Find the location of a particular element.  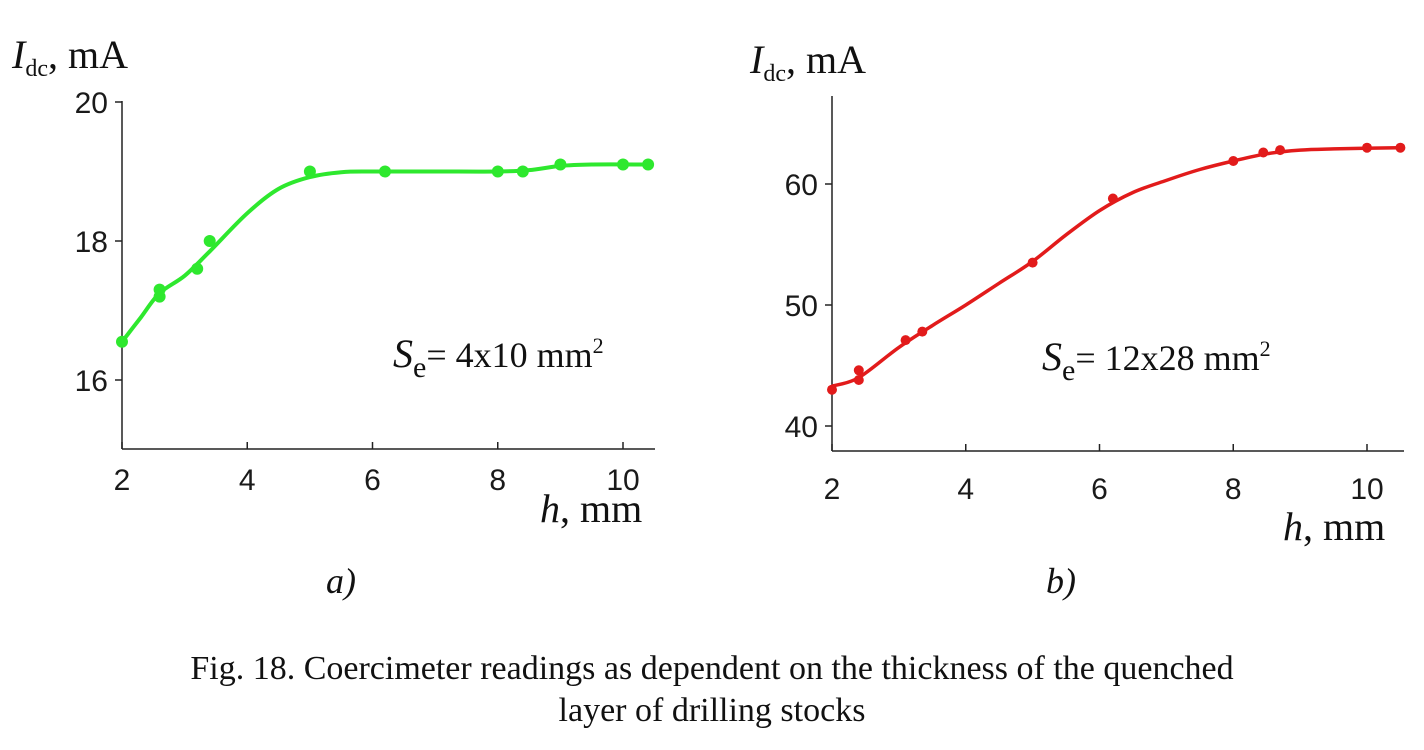

y-tick-label: 16 is located at coordinates (91, 381).